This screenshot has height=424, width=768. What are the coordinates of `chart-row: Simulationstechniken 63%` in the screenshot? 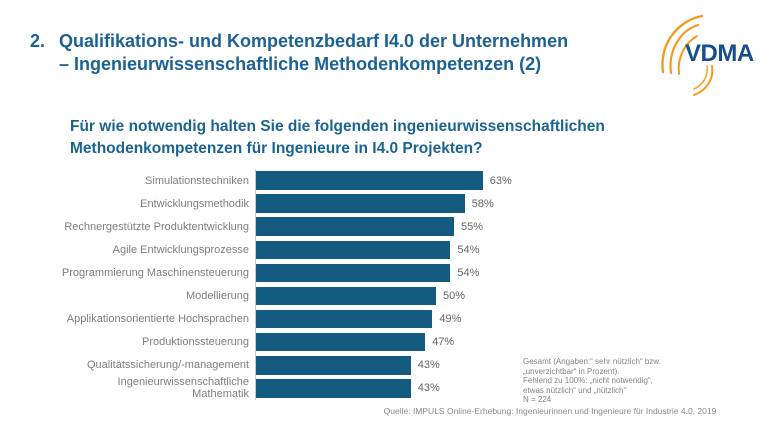 It's located at (277, 181).